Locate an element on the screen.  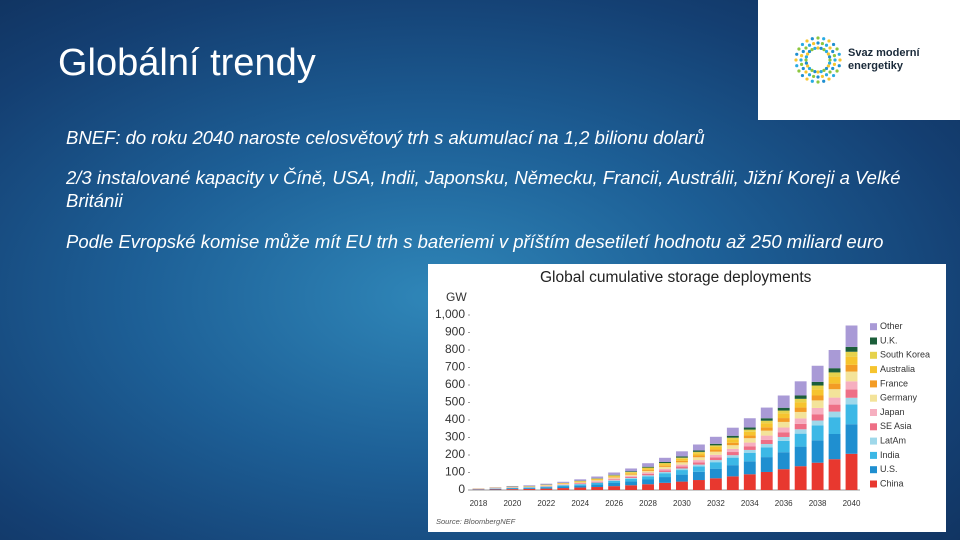
x-tick-label: 2034 is located at coordinates (750, 503).